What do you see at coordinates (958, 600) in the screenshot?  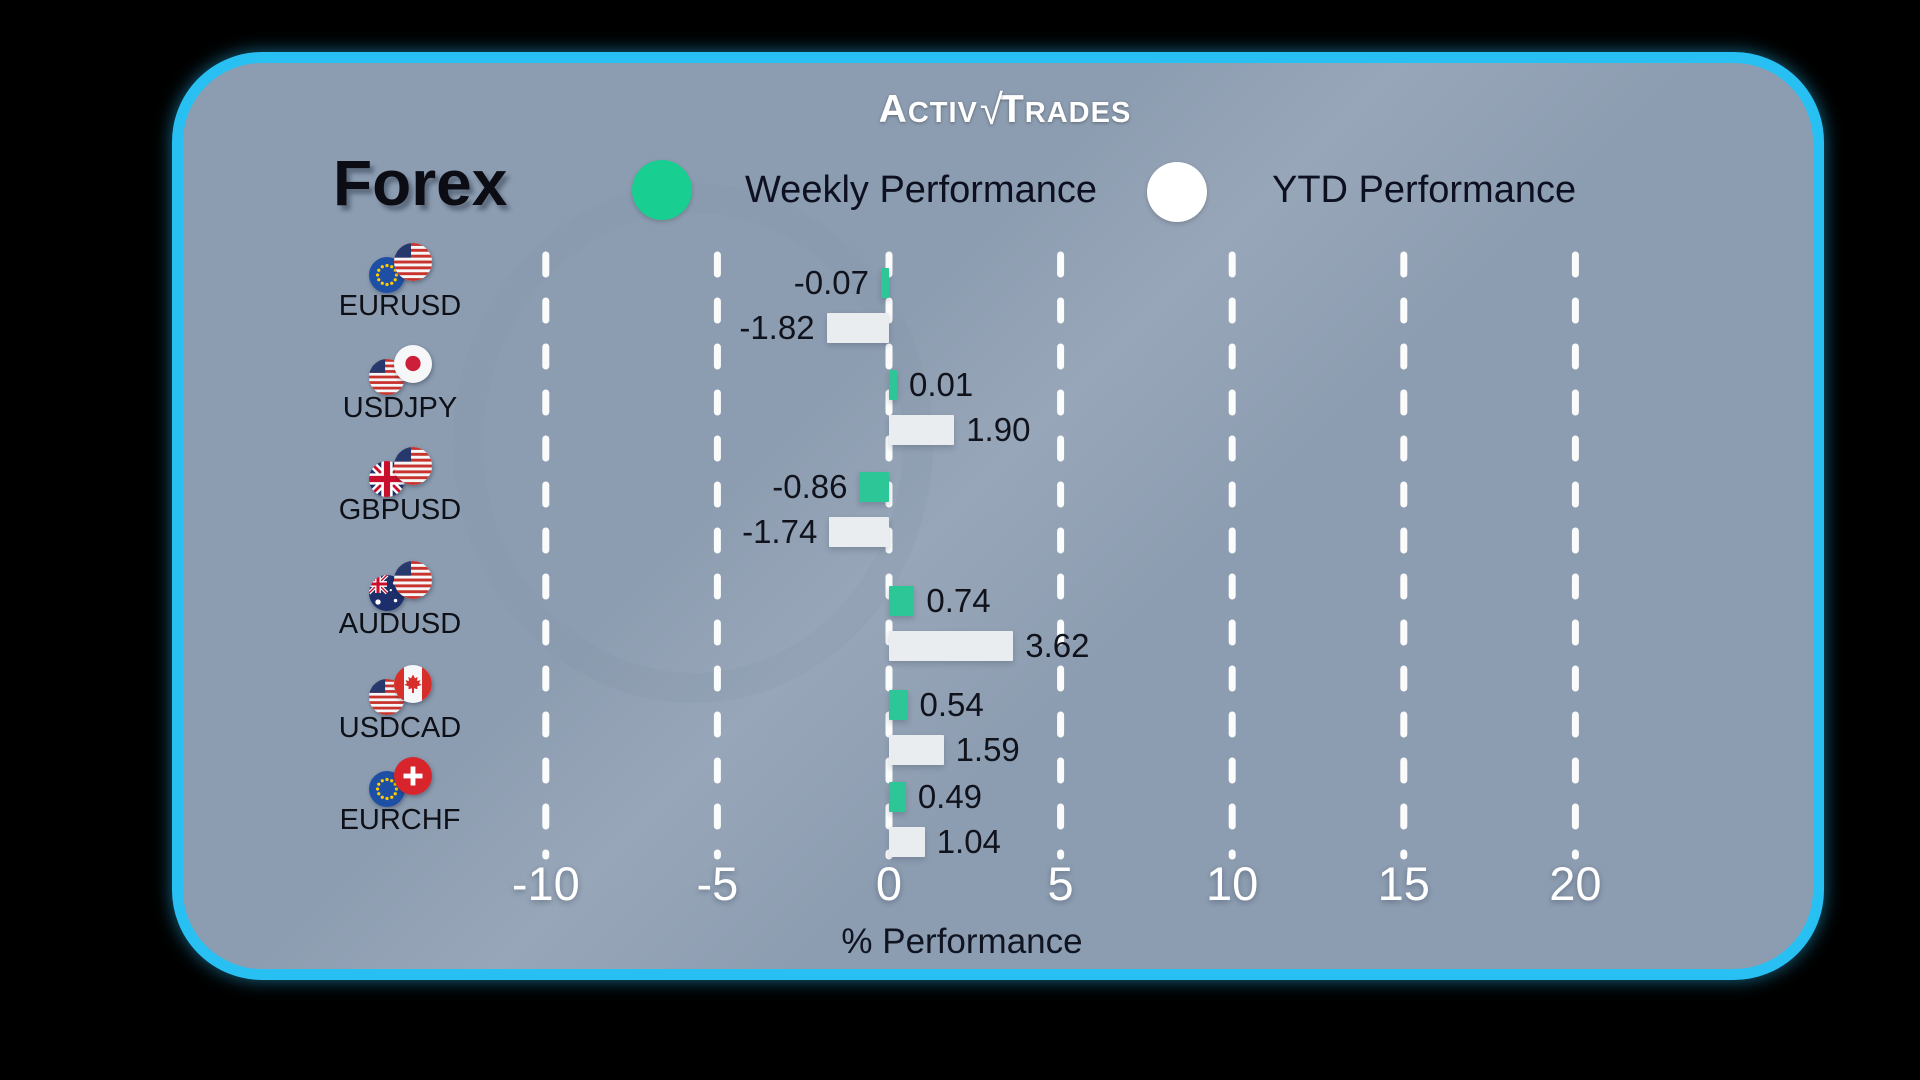 I see `weekly-value-label: 0.74` at bounding box center [958, 600].